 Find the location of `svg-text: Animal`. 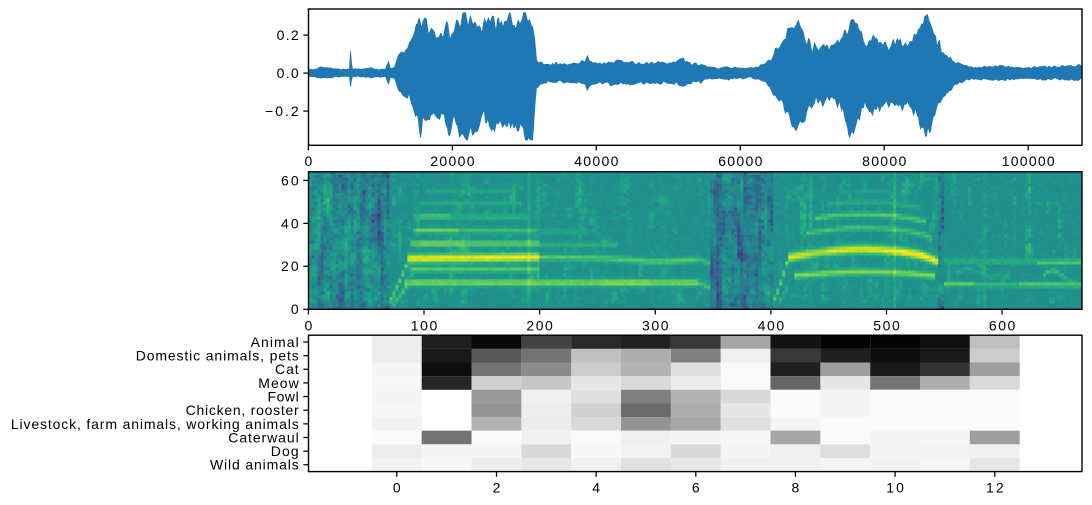

svg-text: Animal is located at coordinates (275, 342).